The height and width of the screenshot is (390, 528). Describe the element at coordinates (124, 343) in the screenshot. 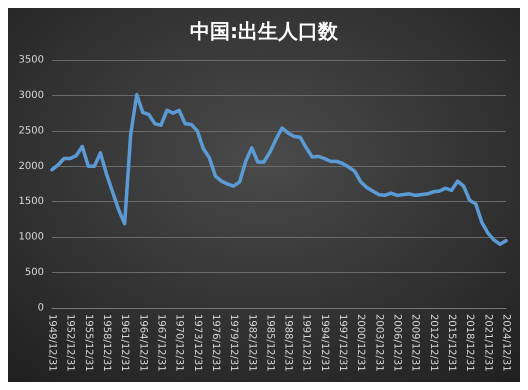

I see `x-tick-label: 1961/12/31` at that location.